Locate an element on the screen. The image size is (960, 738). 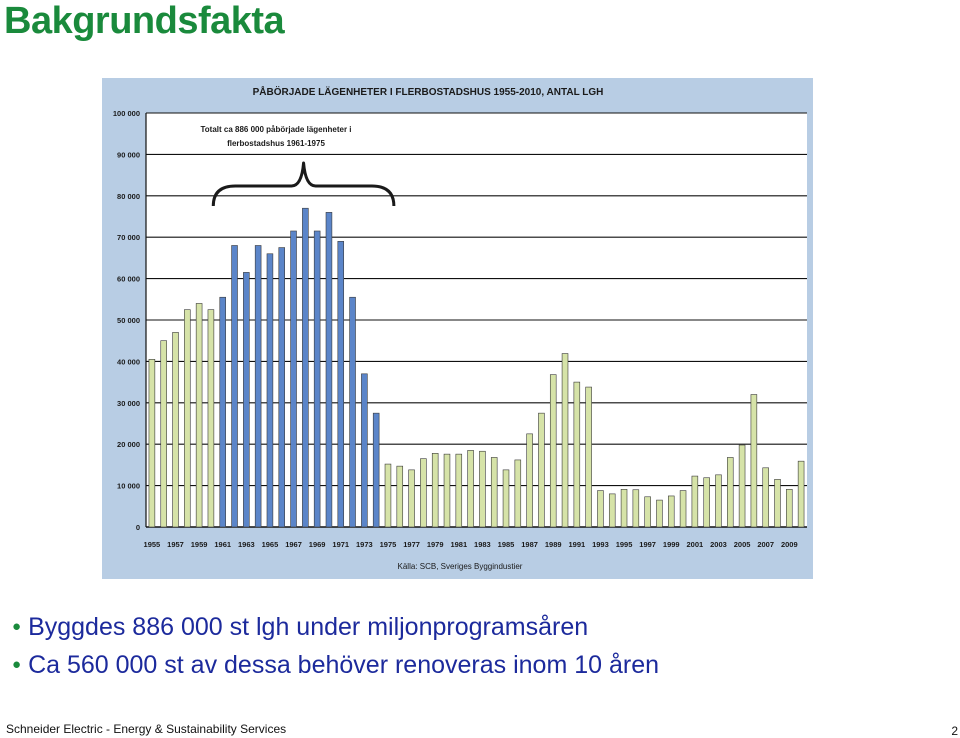
bar-1998 is located at coordinates (659, 513).